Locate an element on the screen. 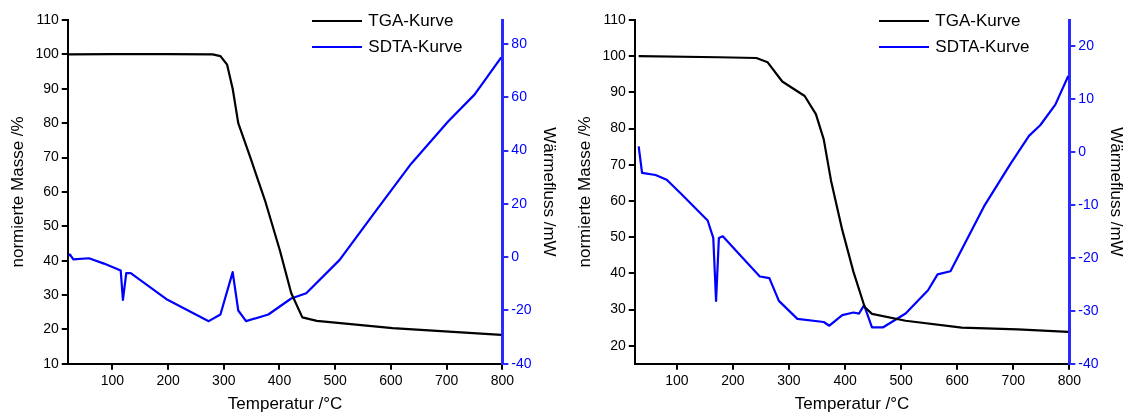 The height and width of the screenshot is (417, 1134). y2-tick-label: -30 is located at coordinates (1088, 309).